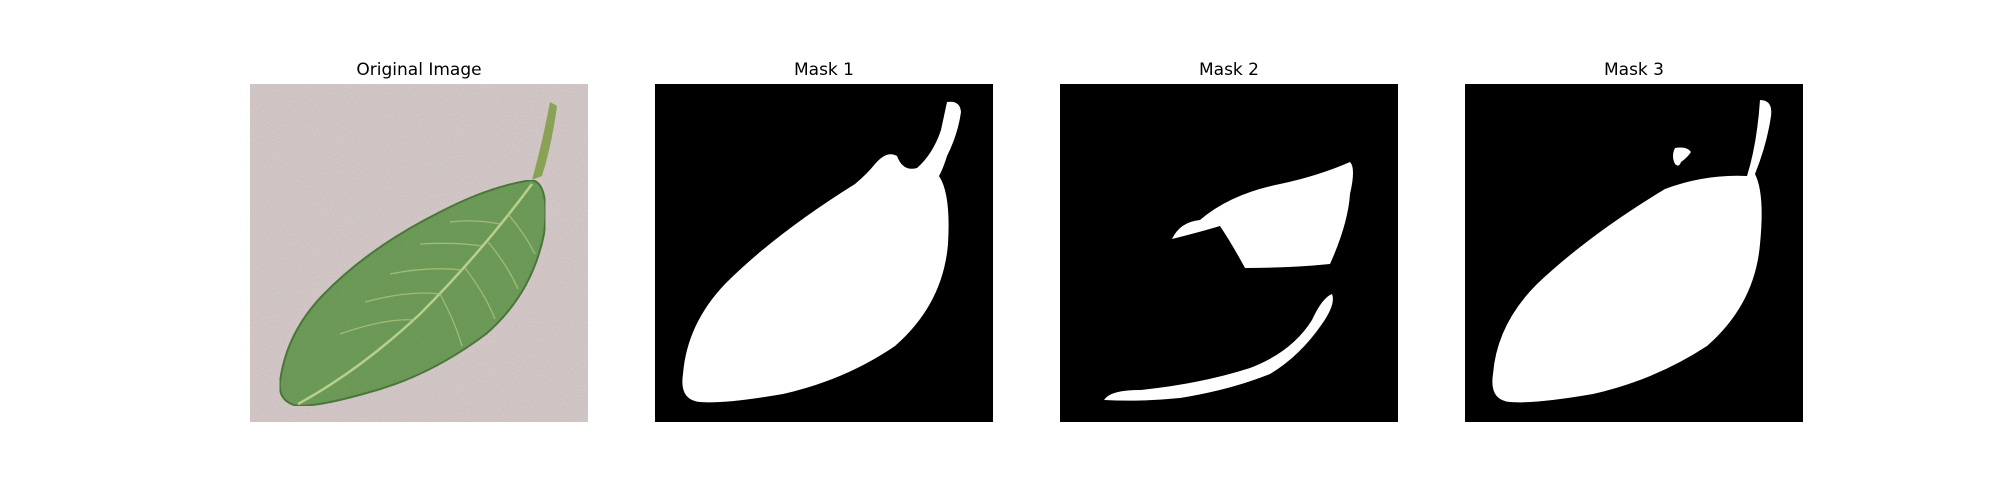 This screenshot has width=2000, height=500. What do you see at coordinates (1229, 70) in the screenshot?
I see `panel-title: Mask 2` at bounding box center [1229, 70].